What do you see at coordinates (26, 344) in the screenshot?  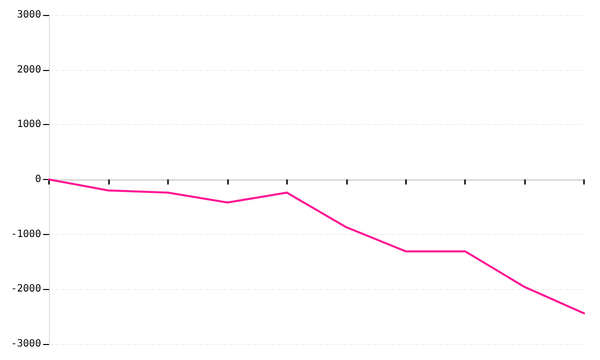 I see `y-tick-label: -3000` at bounding box center [26, 344].